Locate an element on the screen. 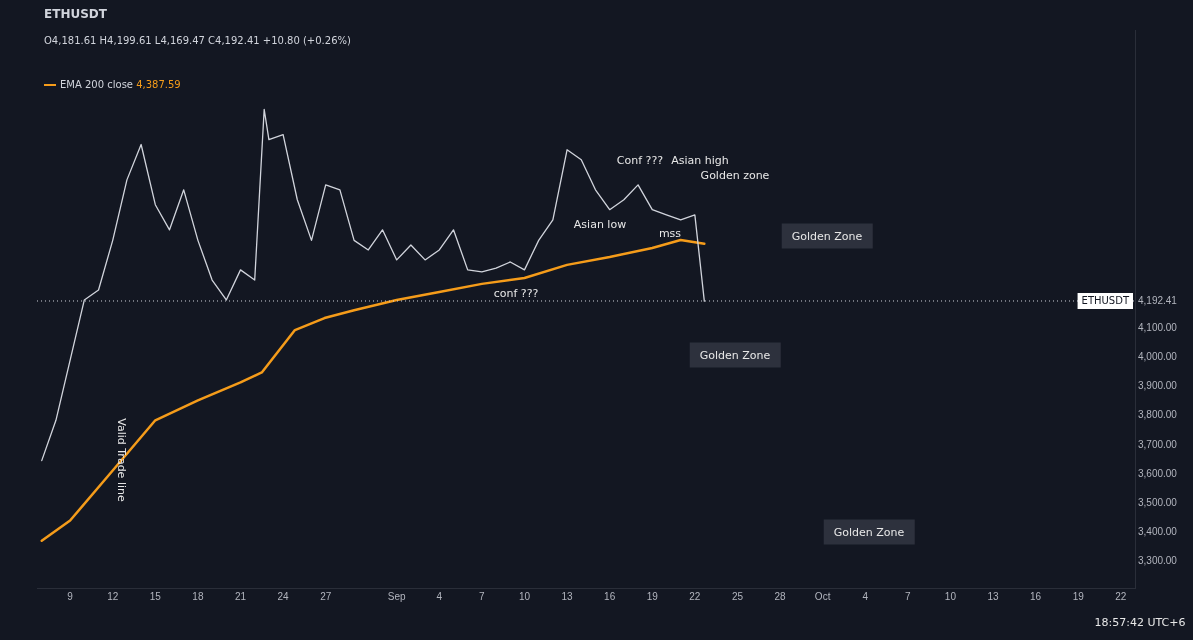 The height and width of the screenshot is (640, 1193). annotation: Golden zone is located at coordinates (735, 175).